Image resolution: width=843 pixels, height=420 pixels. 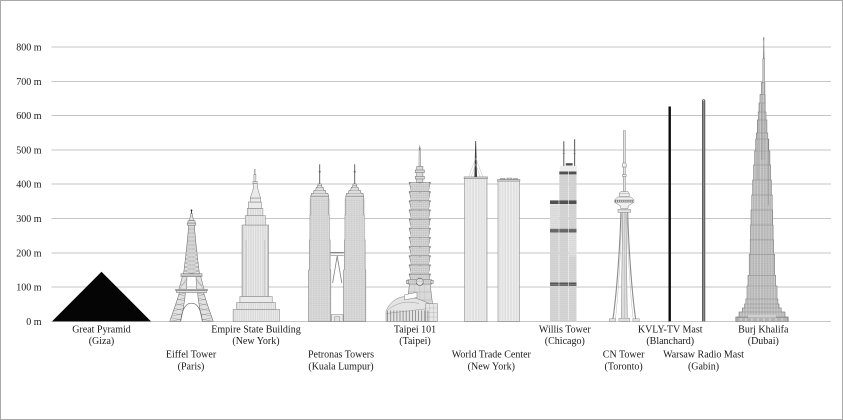 I want to click on svg-text: 500 m, so click(x=29, y=150).